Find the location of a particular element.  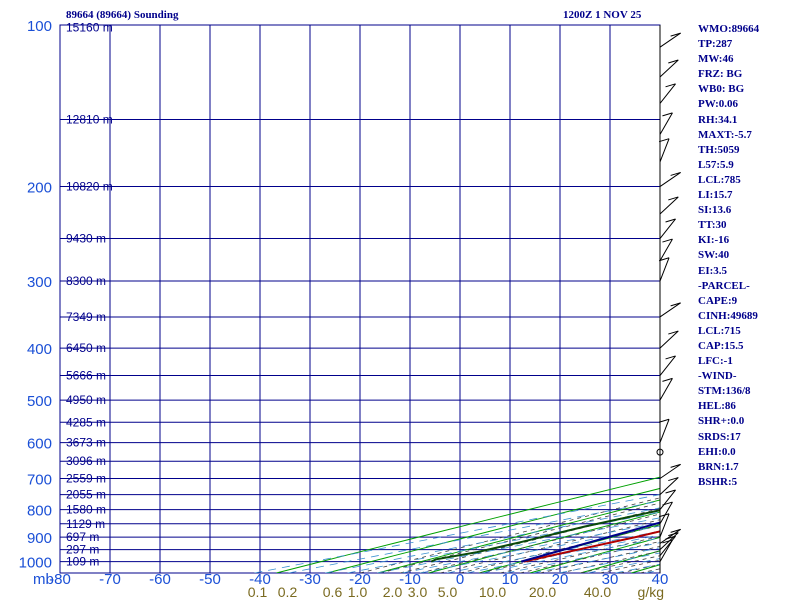

index-item: LCL:785 is located at coordinates (719, 179).